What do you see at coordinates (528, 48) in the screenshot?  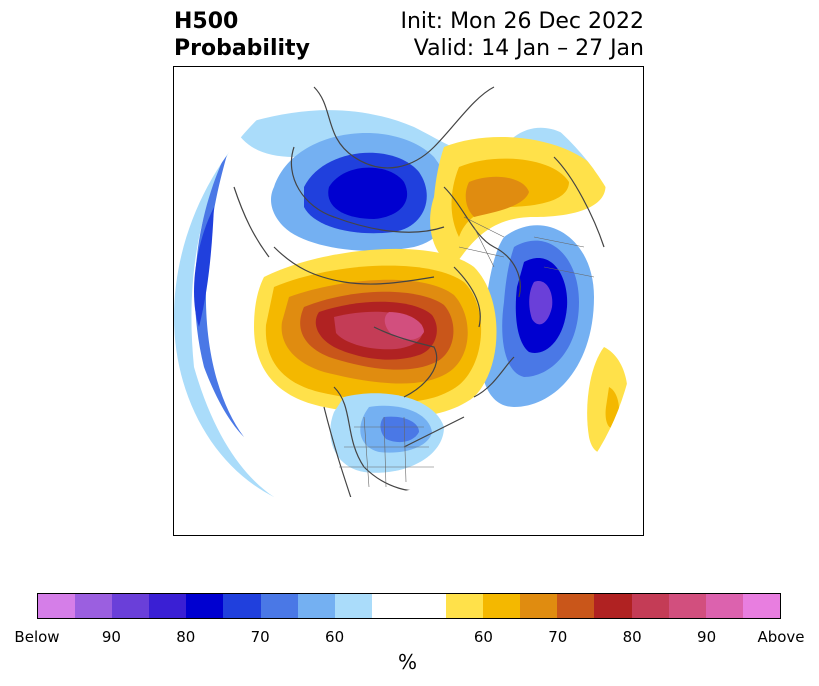 I see `valid-label: Valid: 14 Jan – 27 Jan` at bounding box center [528, 48].